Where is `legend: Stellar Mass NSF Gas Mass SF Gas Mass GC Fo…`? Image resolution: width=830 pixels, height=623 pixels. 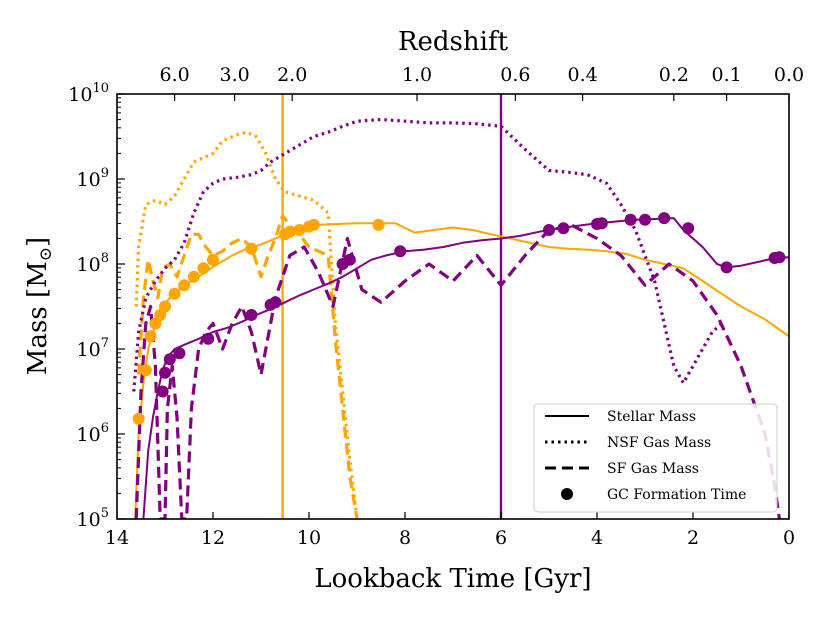
legend: Stellar Mass NSF Gas Mass SF Gas Mass GC Fo… is located at coordinates (655, 458).